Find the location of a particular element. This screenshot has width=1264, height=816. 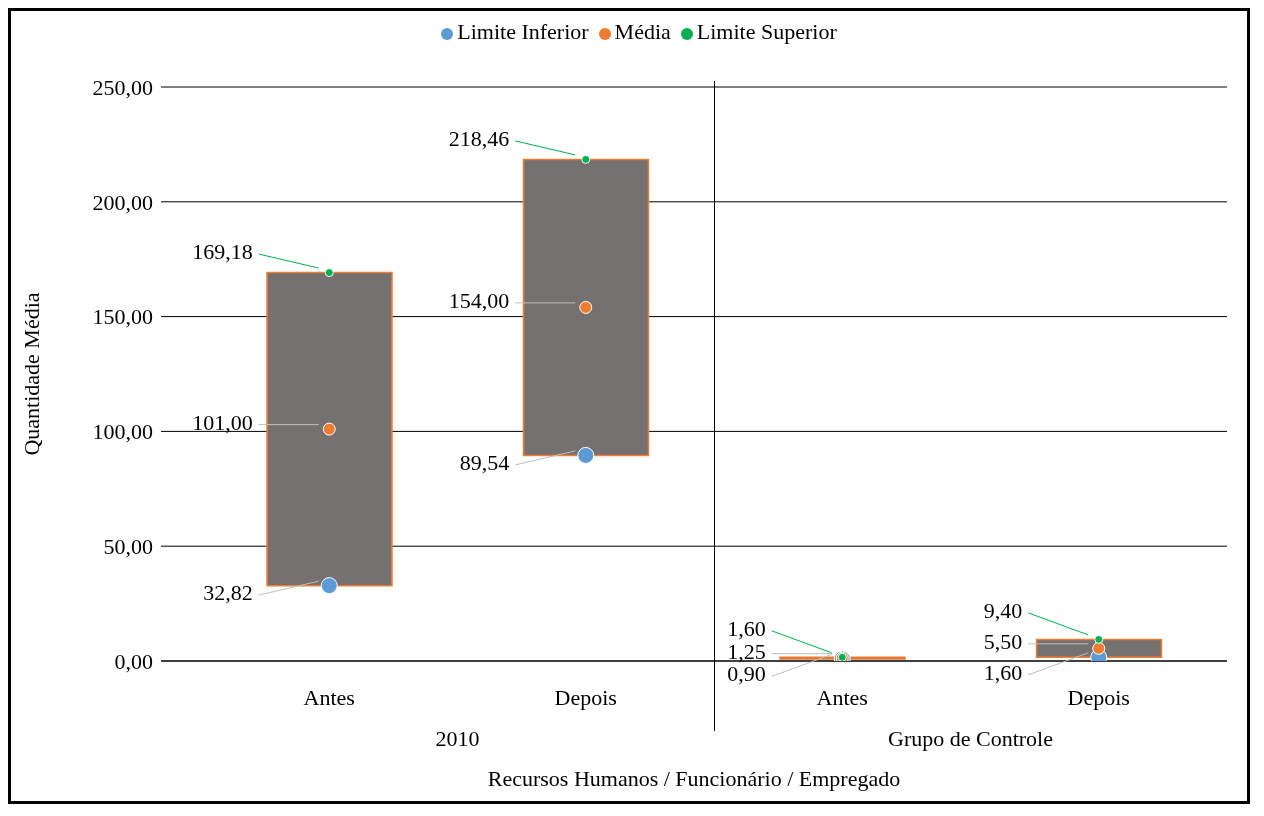

y-tick-label: 50,00 is located at coordinates (128, 547).